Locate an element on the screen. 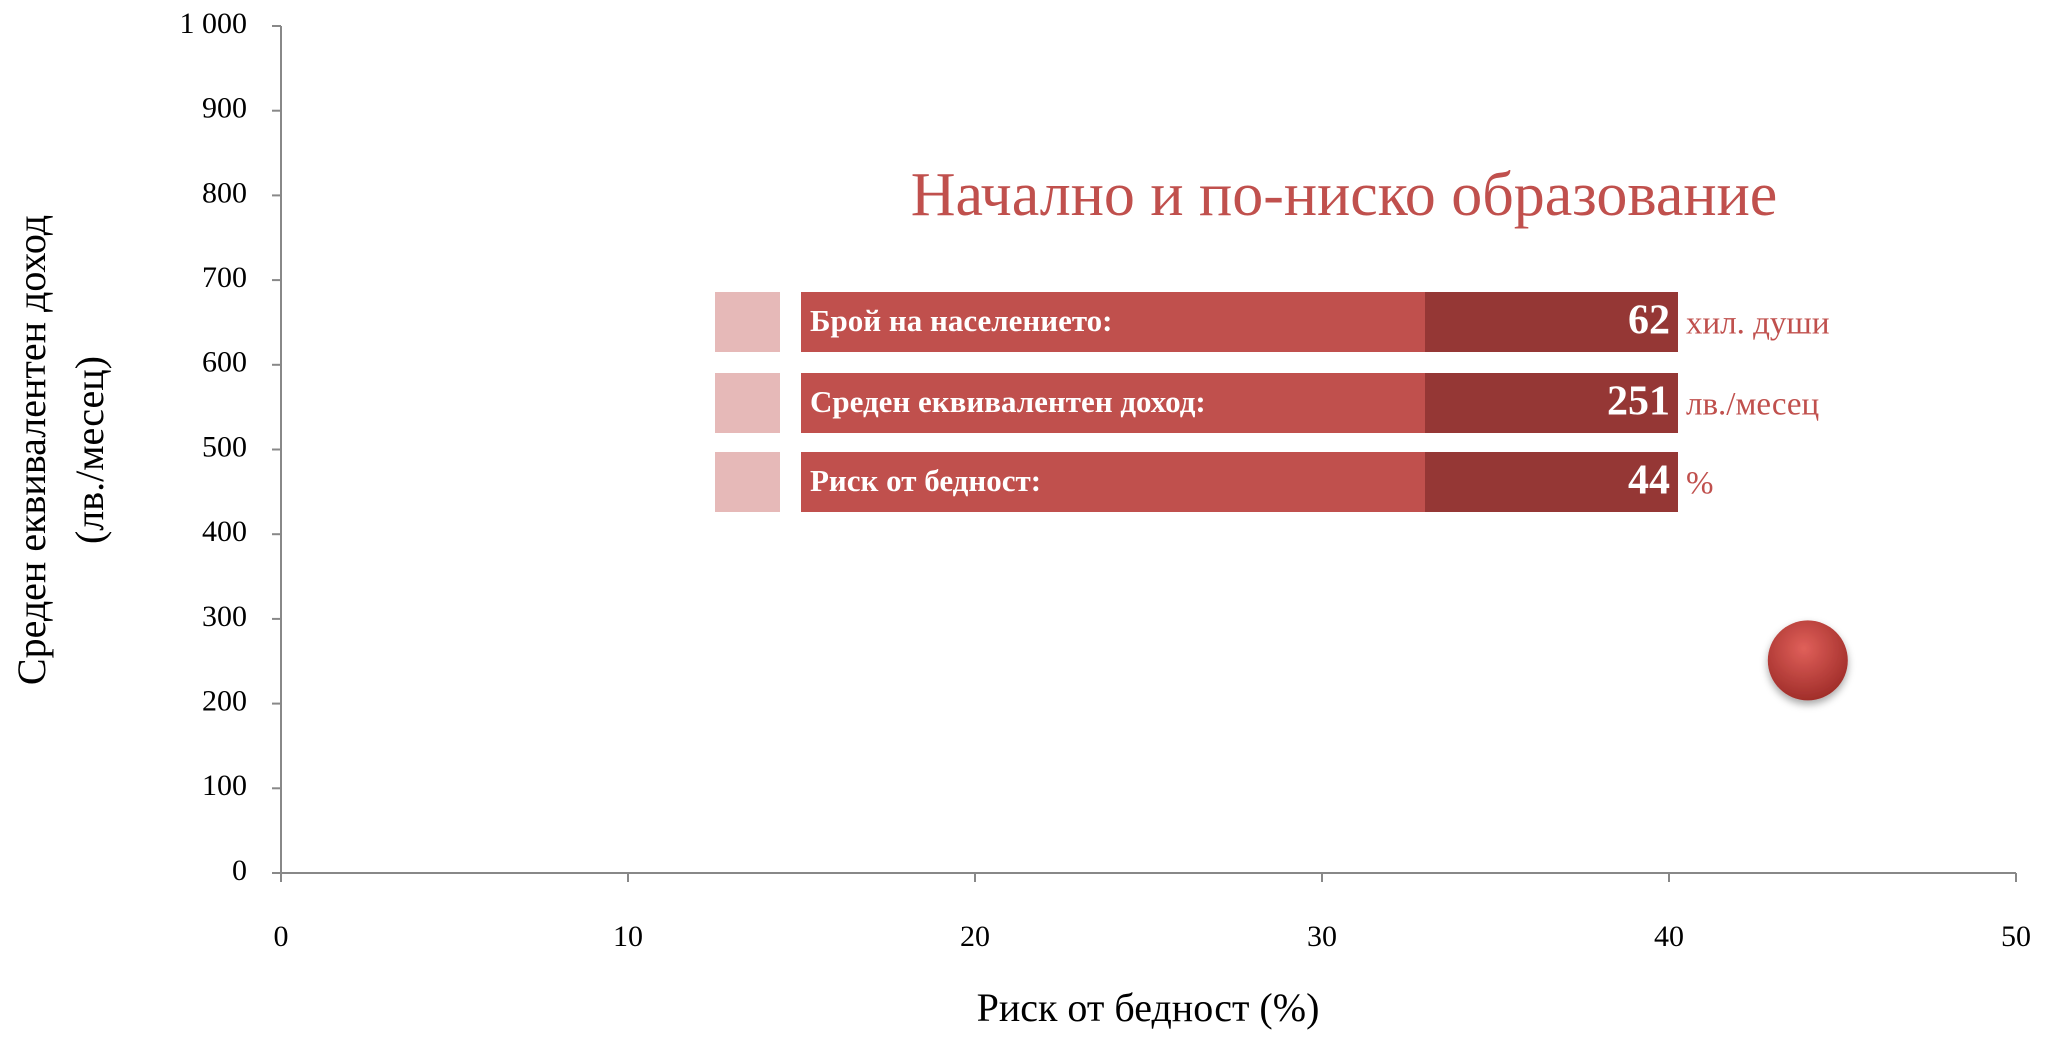 The image size is (2046, 1040). x-tick-label: 50 is located at coordinates (2016, 936).